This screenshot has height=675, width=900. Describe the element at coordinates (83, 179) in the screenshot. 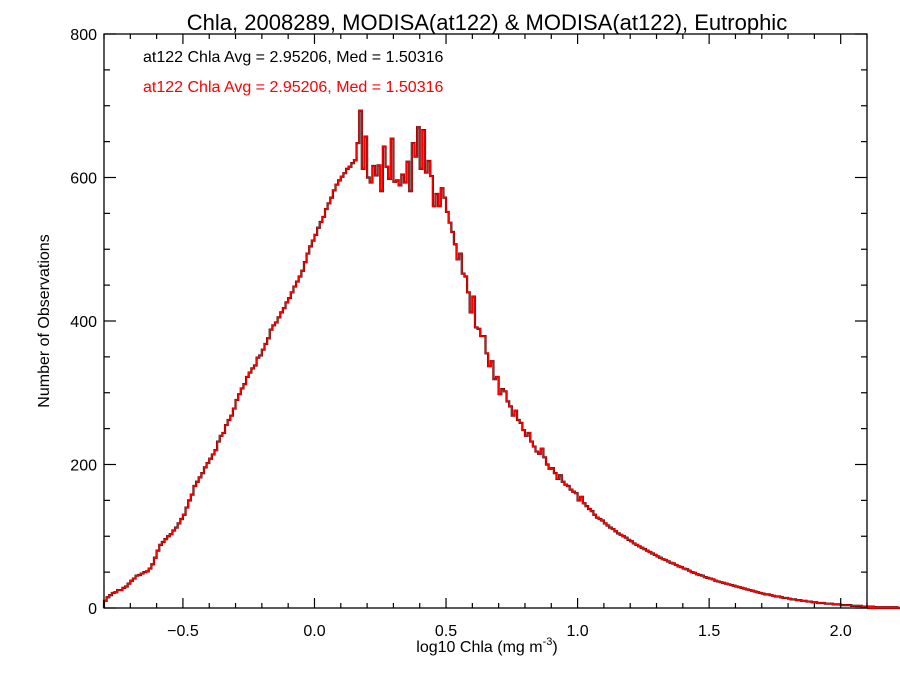

I see `y-tick-label: 600` at that location.